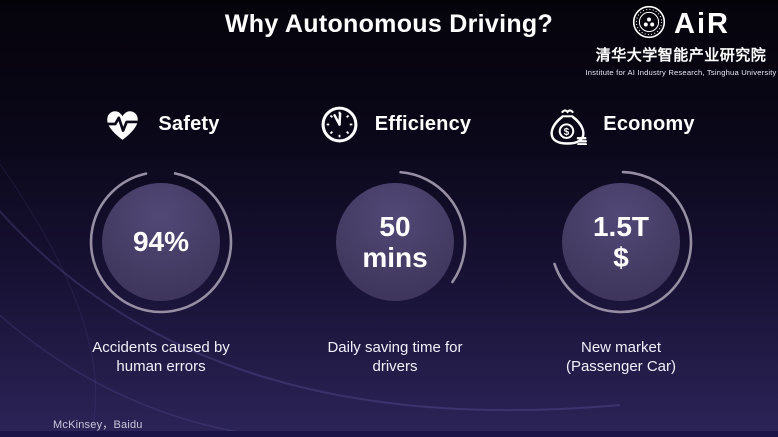 Image resolution: width=778 pixels, height=437 pixels. I want to click on money-bag-icon: $, so click(567, 125).